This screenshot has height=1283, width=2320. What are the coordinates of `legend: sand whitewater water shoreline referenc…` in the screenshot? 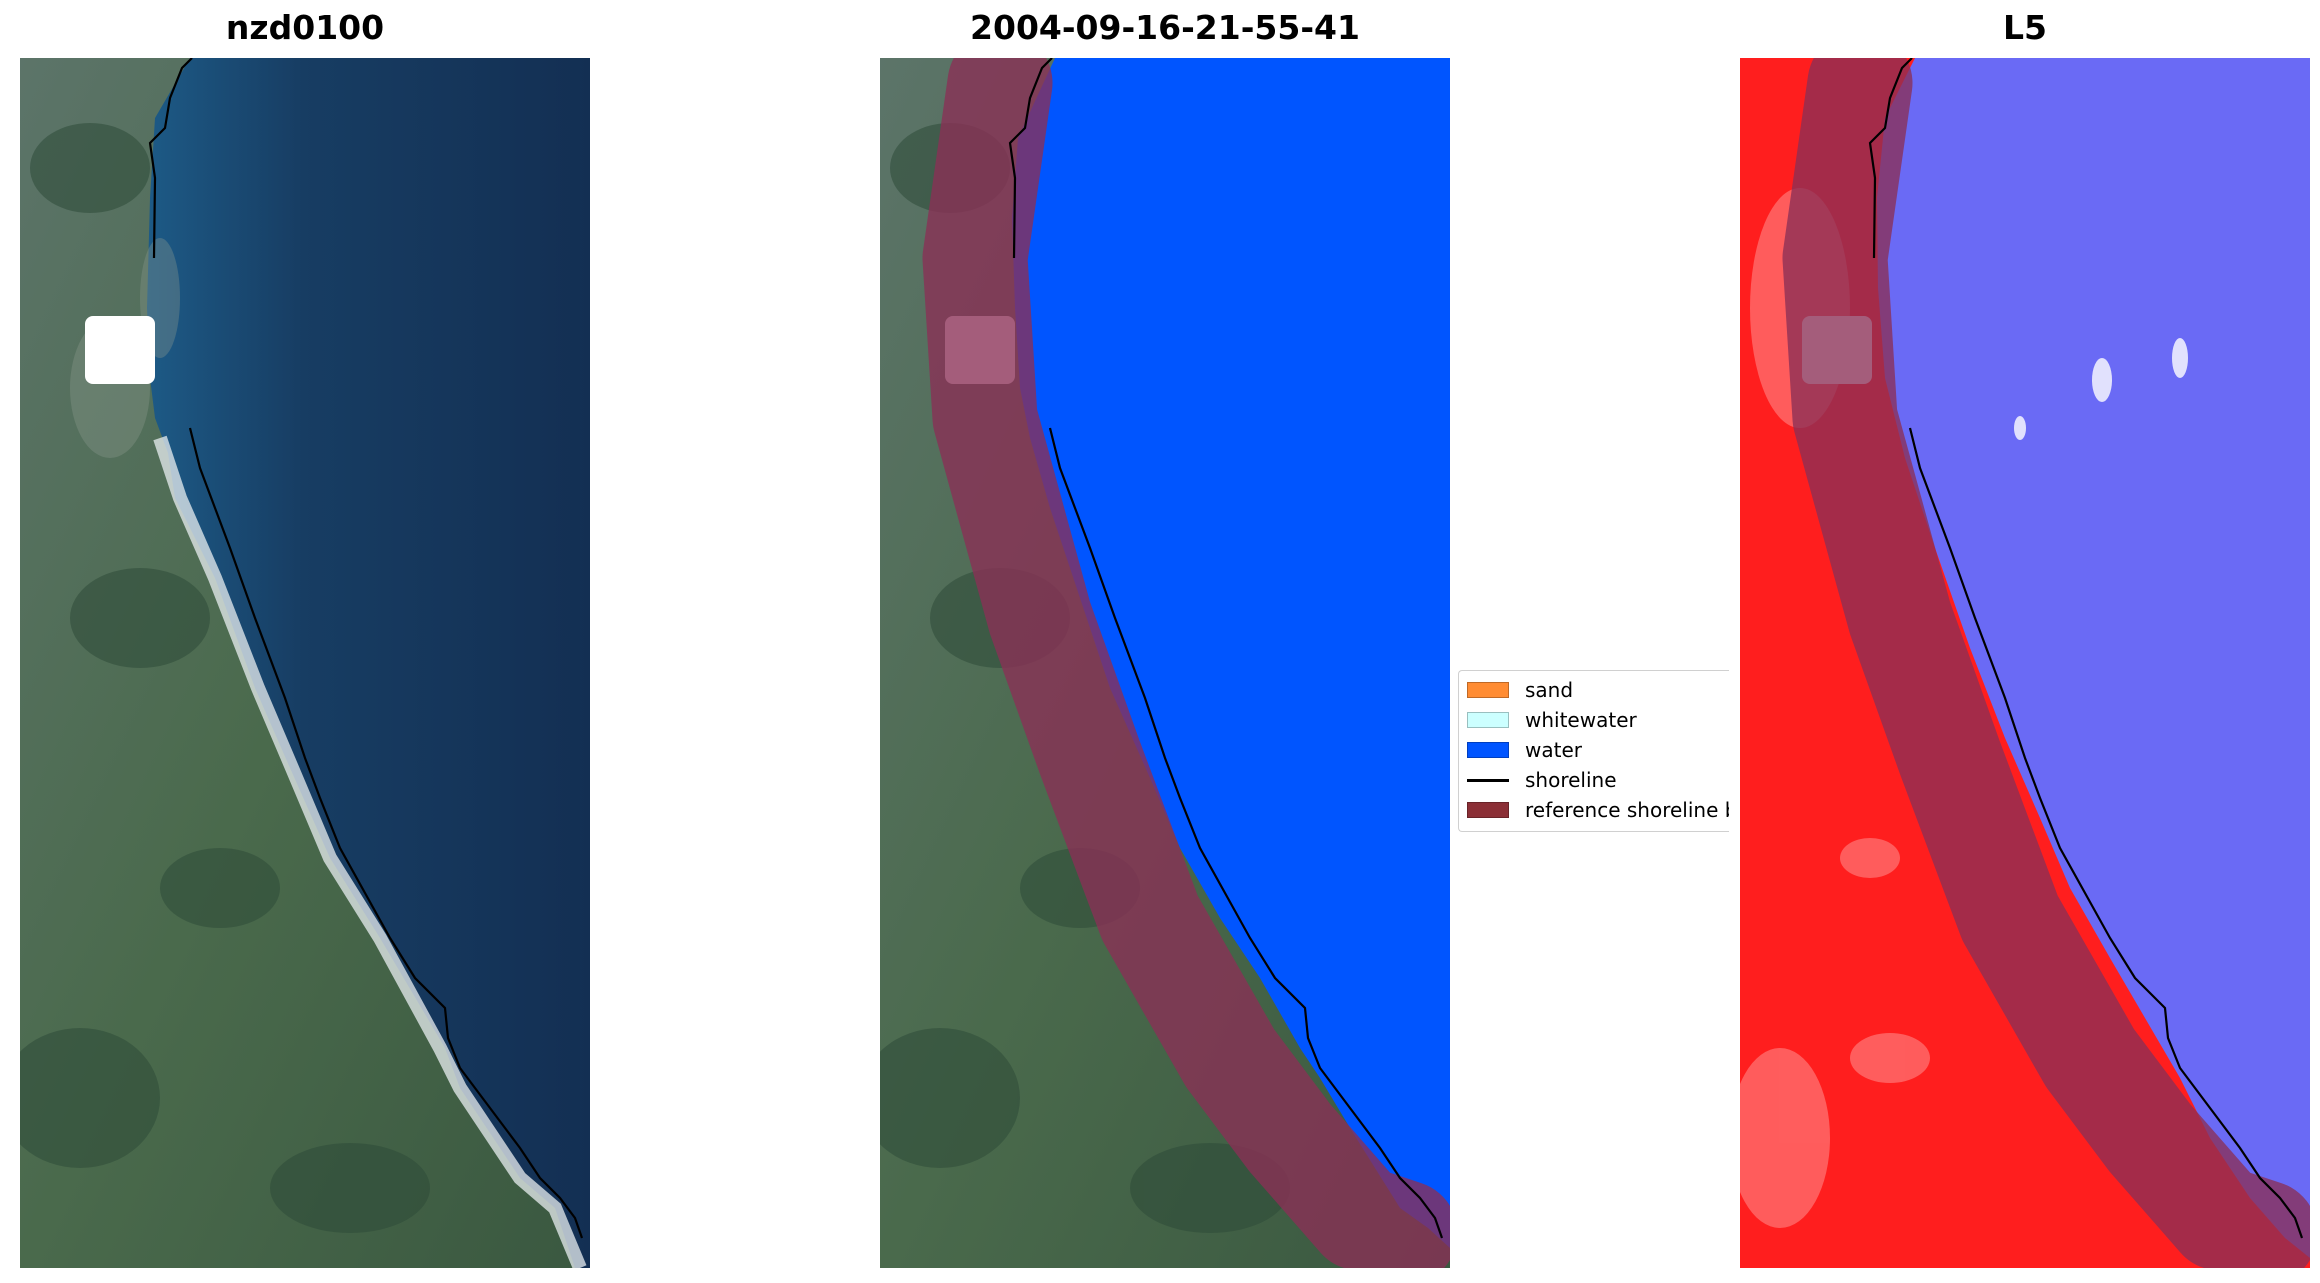 It's located at (1593, 751).